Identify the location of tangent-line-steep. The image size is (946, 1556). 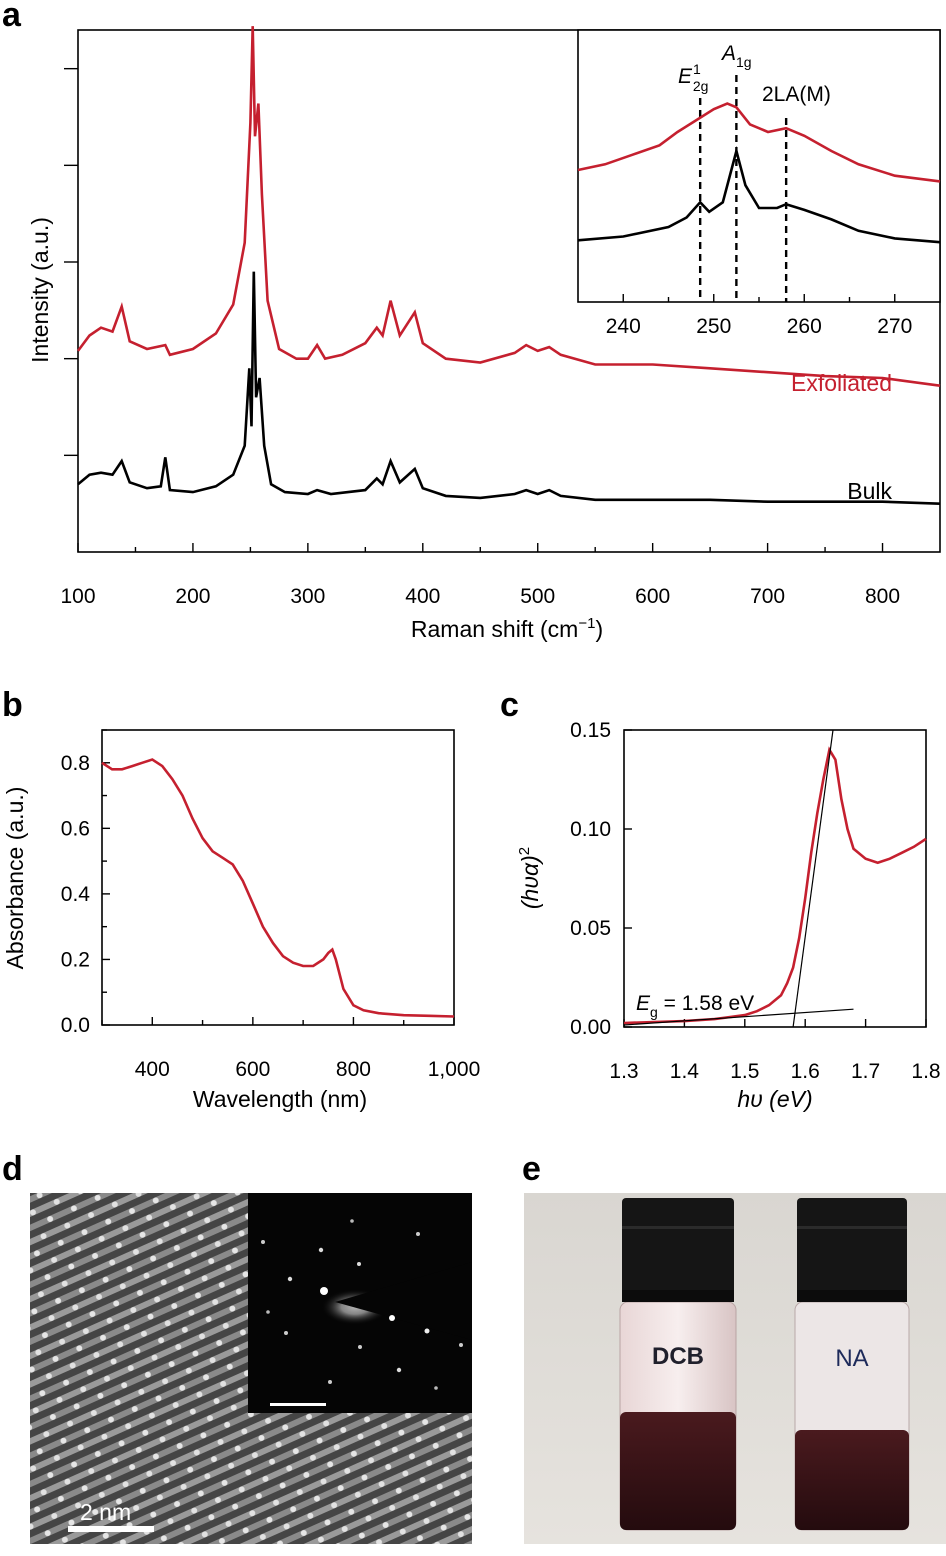
(813, 878).